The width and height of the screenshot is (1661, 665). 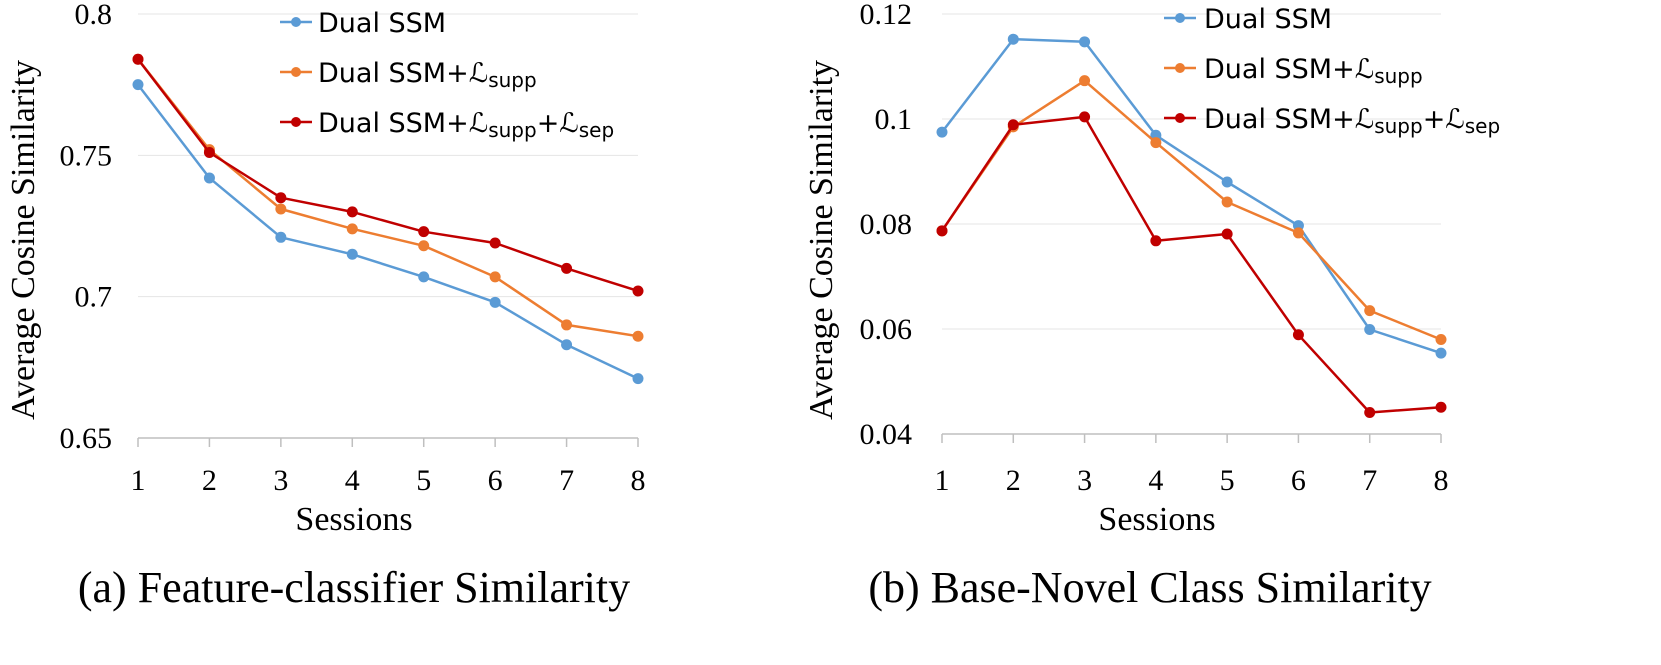 I want to click on y-tick-label: 0.12, so click(x=886, y=15).